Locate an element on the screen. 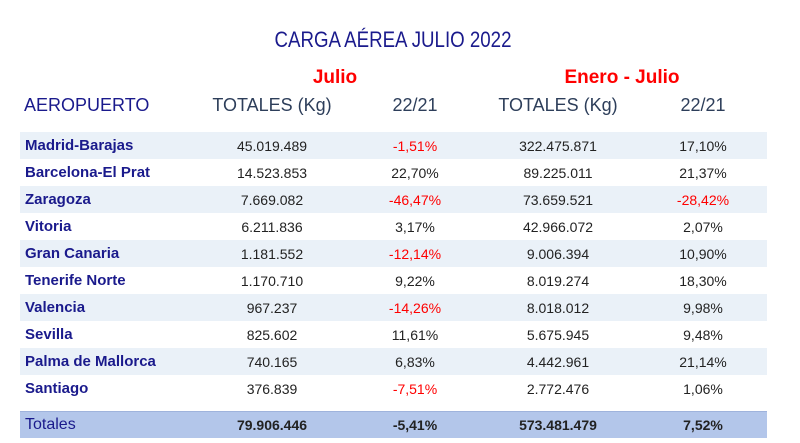 This screenshot has width=800, height=443. period-julio: Julio is located at coordinates (335, 77).